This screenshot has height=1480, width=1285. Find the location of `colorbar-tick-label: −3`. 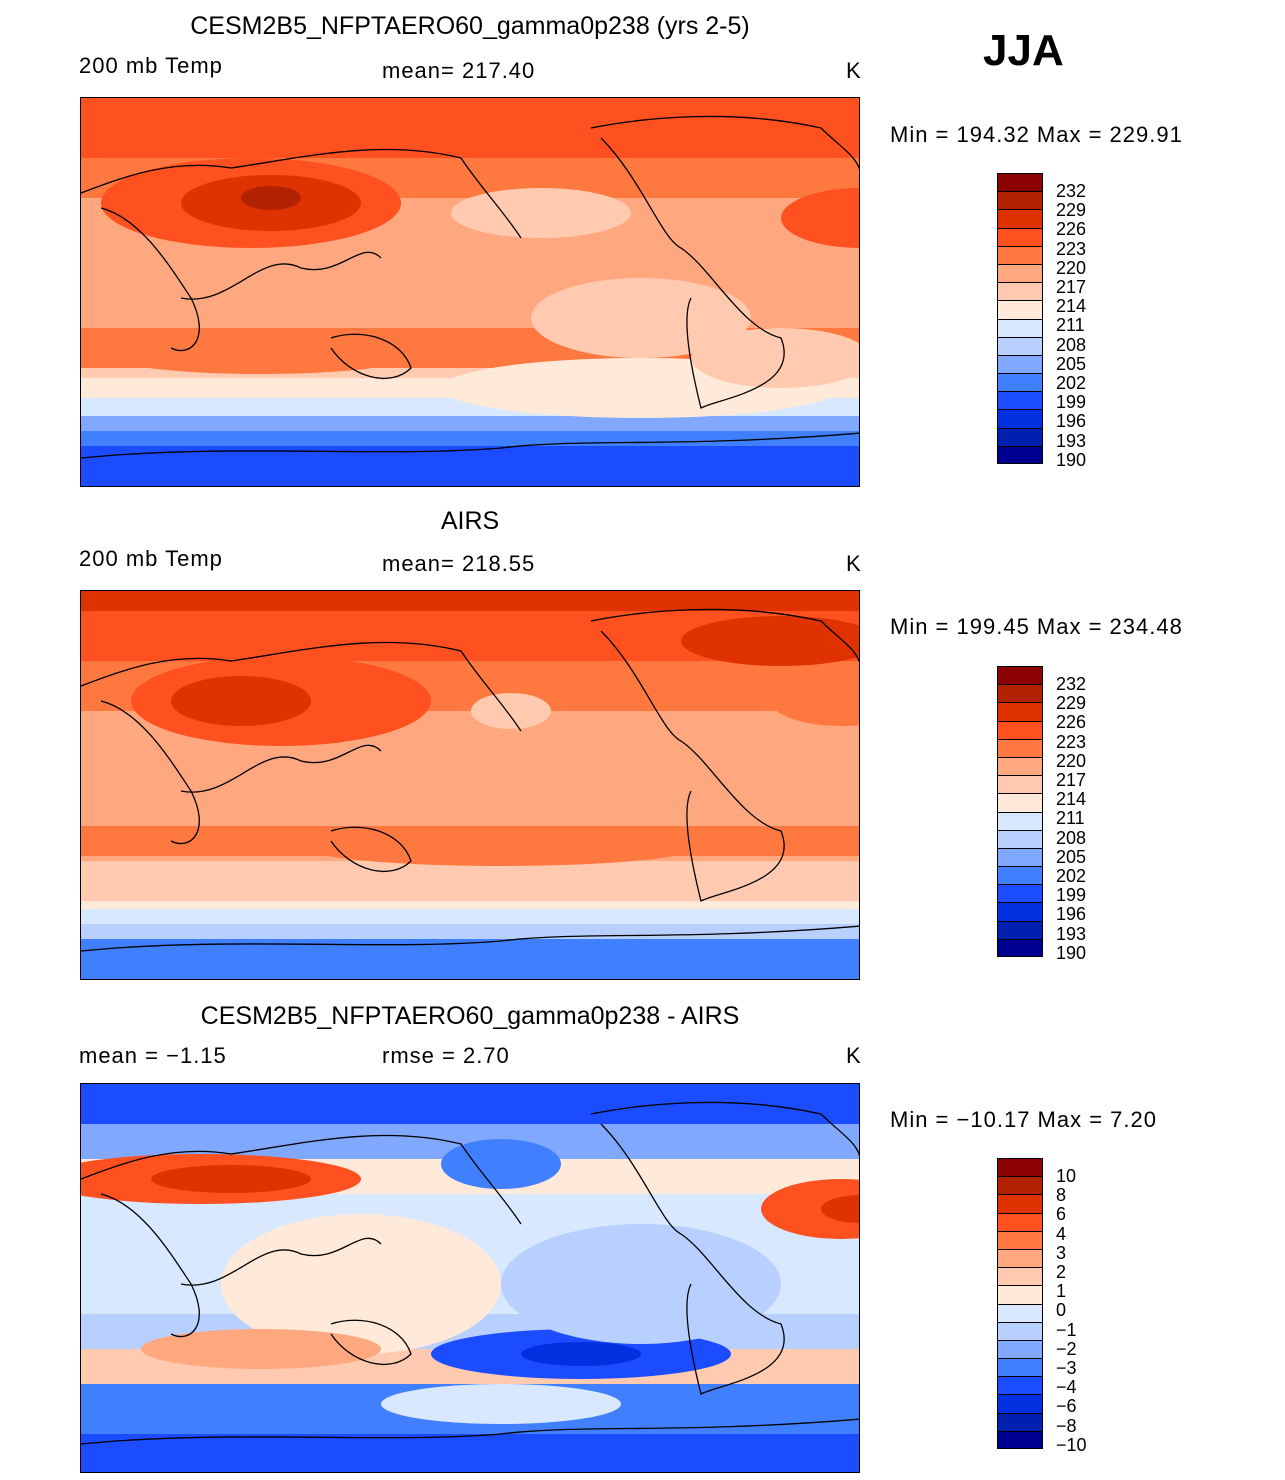

colorbar-tick-label: −3 is located at coordinates (1066, 1368).